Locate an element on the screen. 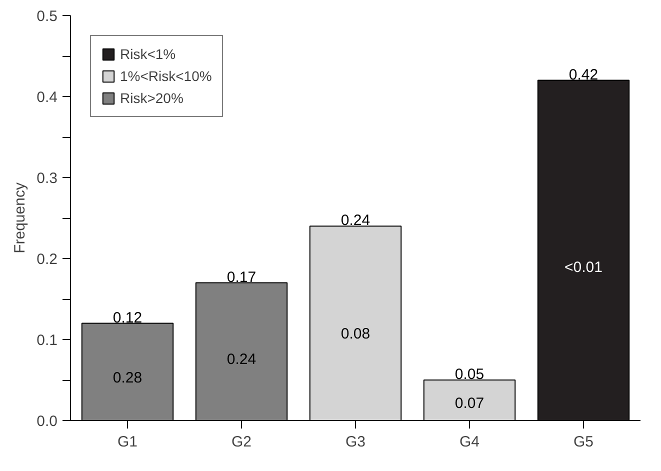 Image resolution: width=661 pixels, height=471 pixels. y-tick-label: 0.5 is located at coordinates (47, 16).